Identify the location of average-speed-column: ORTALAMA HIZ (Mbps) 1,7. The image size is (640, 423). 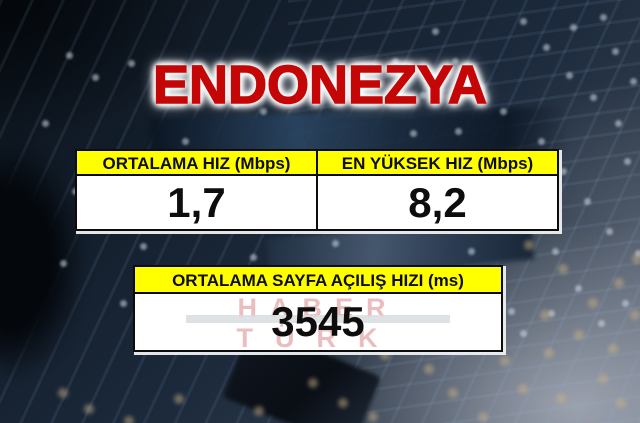
(196, 190).